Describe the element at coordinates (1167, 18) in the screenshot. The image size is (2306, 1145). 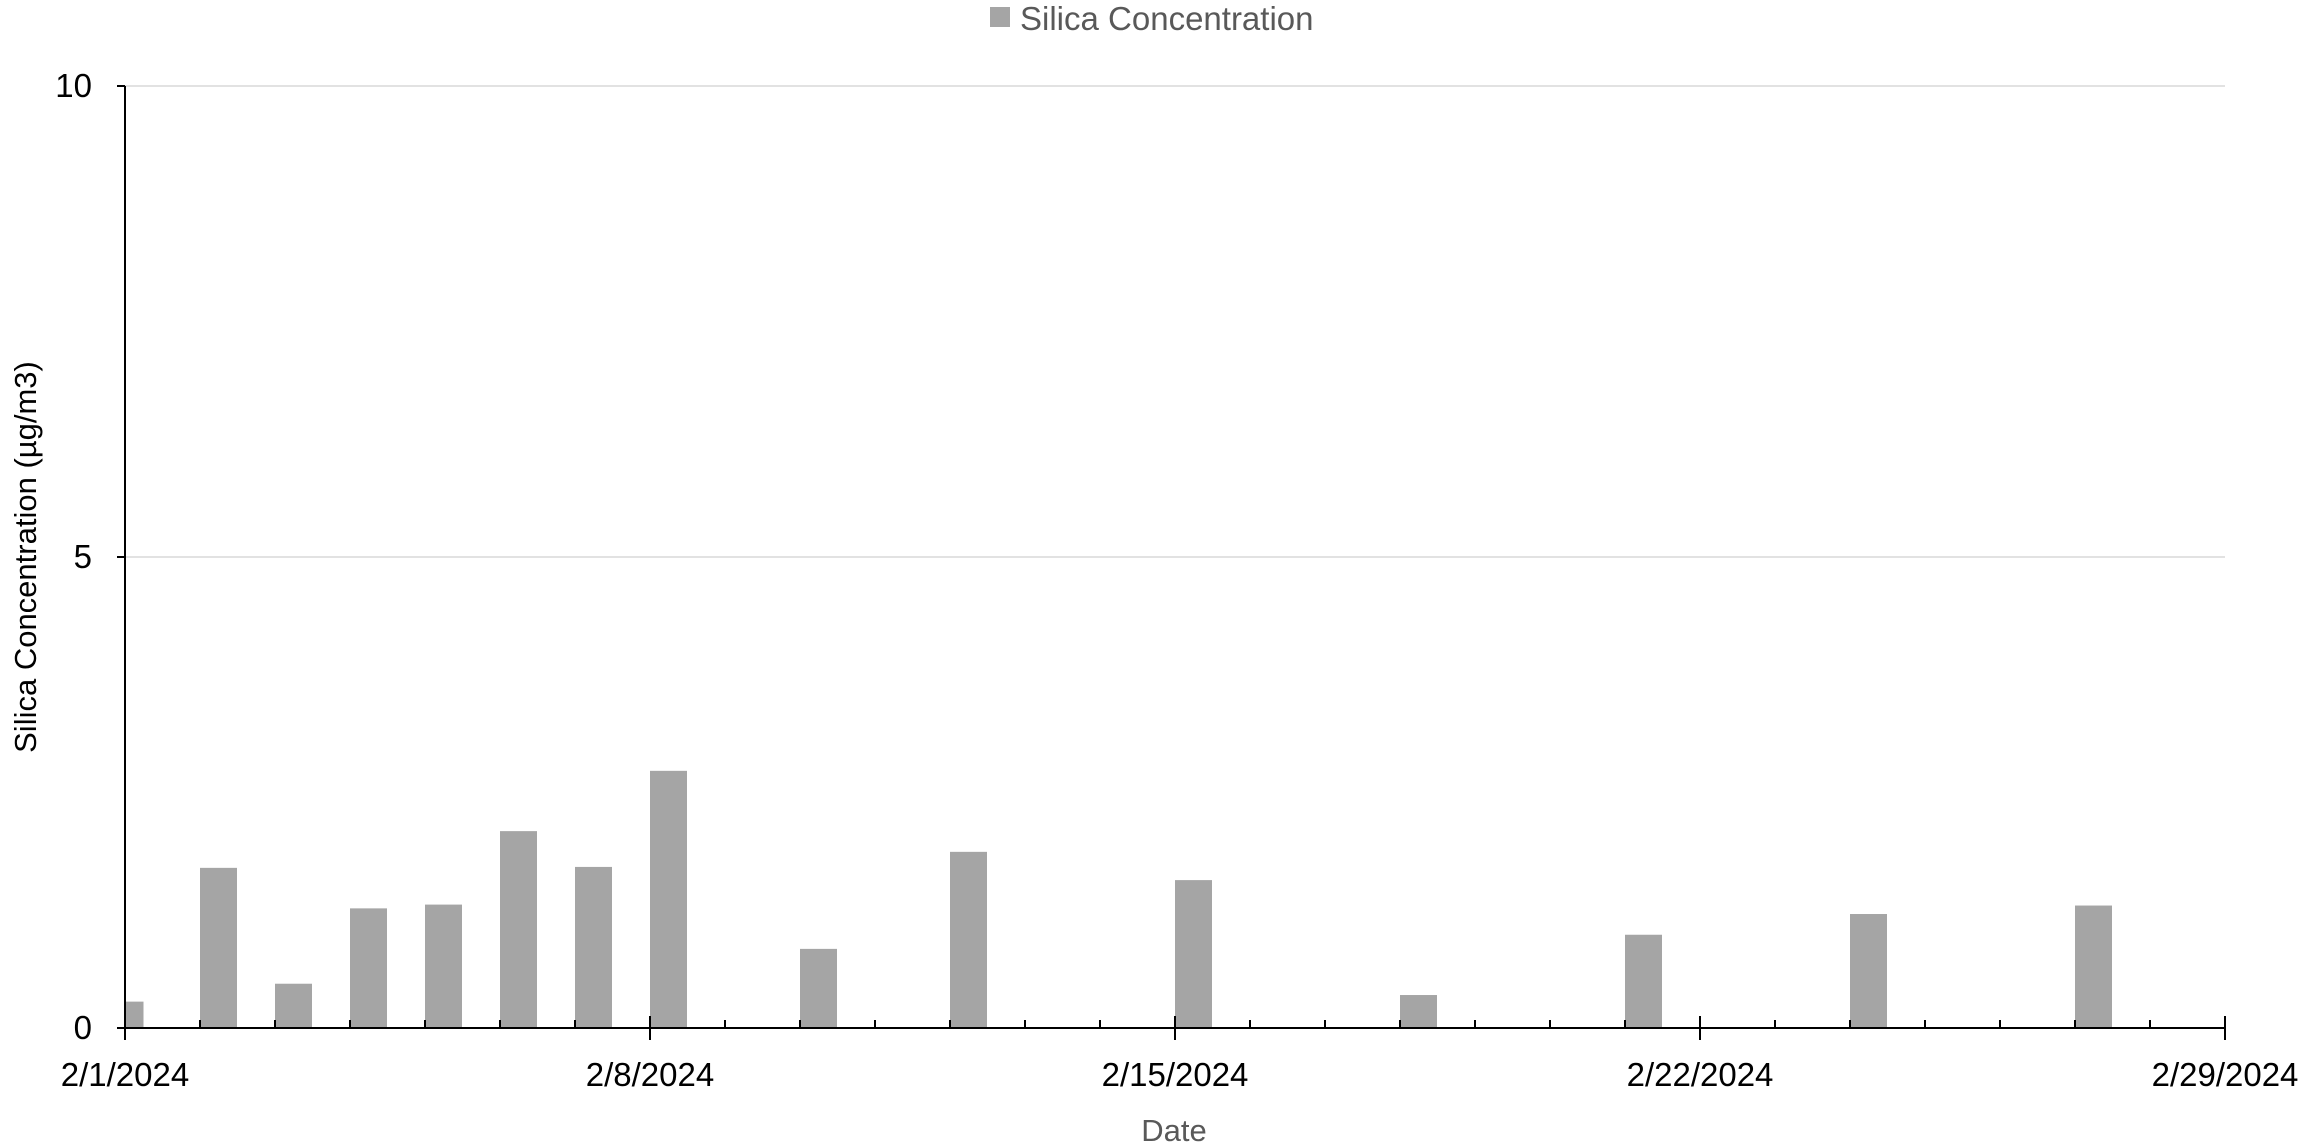
I see `legend-label: Silica Concentration` at that location.